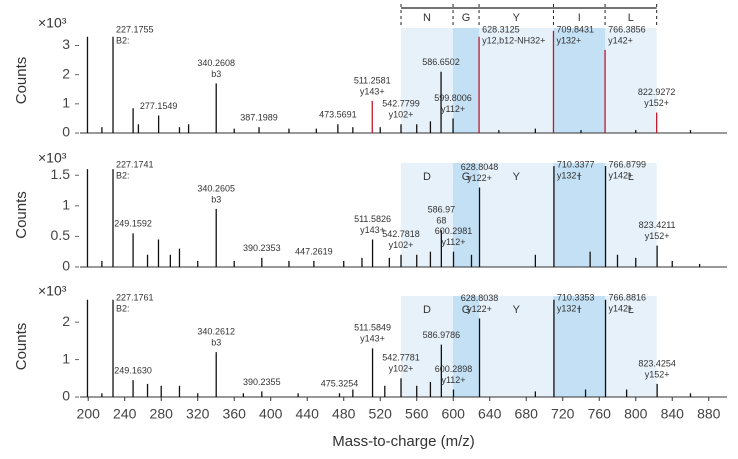 The image size is (738, 459). What do you see at coordinates (162, 414) in the screenshot?
I see `x-tick-label: 280` at bounding box center [162, 414].